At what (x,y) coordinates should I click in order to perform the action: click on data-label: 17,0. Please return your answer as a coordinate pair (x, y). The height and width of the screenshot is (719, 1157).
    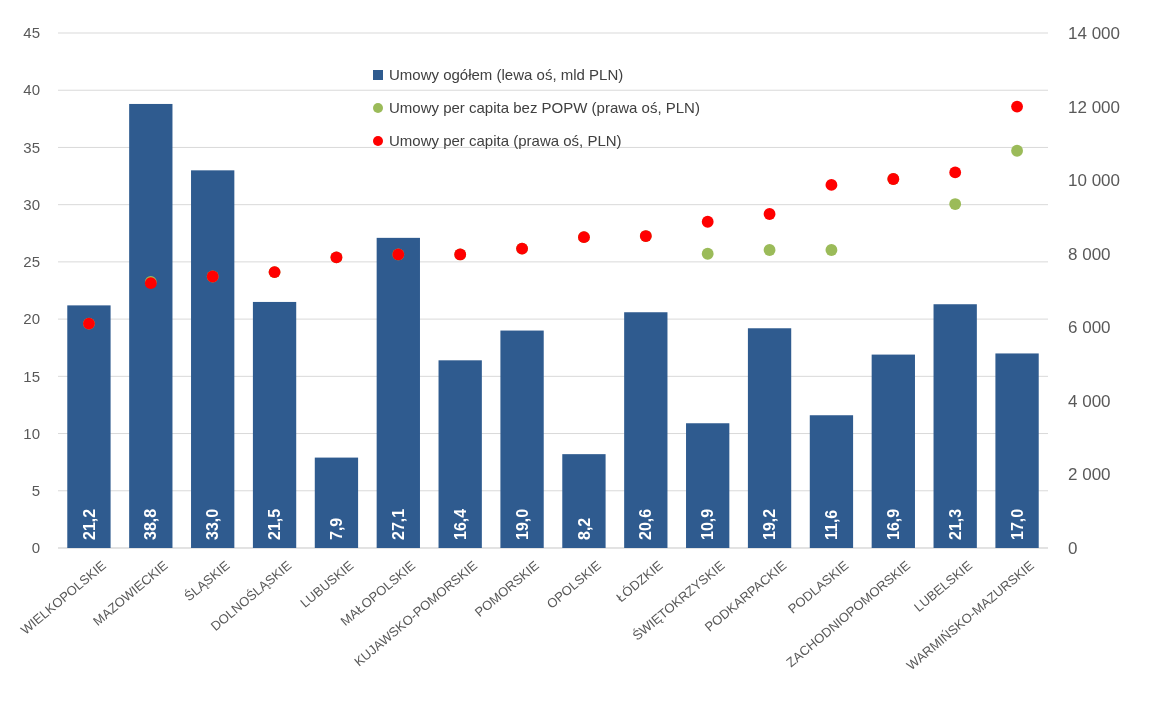
    Looking at the image, I should click on (1017, 524).